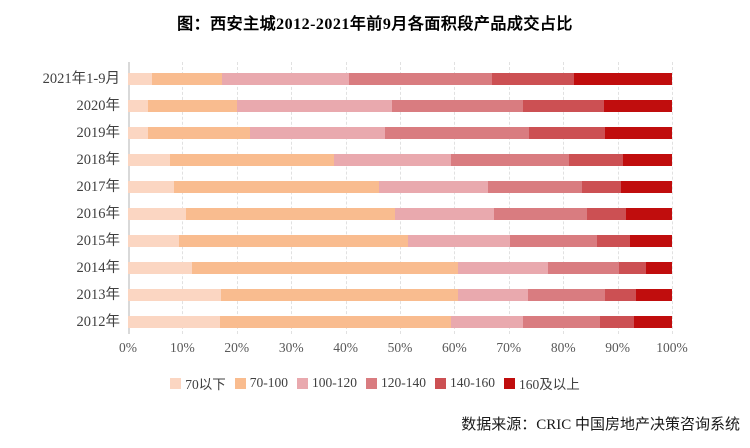 Image resolution: width=750 pixels, height=448 pixels. What do you see at coordinates (375, 24) in the screenshot?
I see `chart-title: 图：西安主城2012-2021年前9月各面积段产品成交占比` at bounding box center [375, 24].